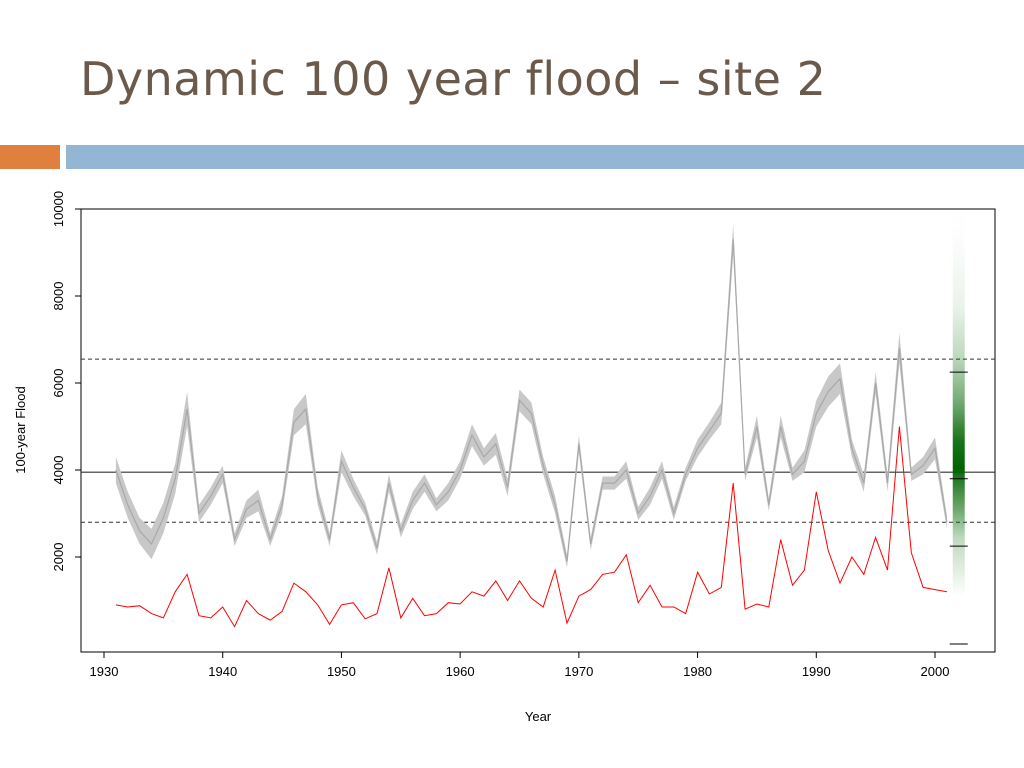 The height and width of the screenshot is (768, 1024). What do you see at coordinates (20, 429) in the screenshot?
I see `y-axis-title: 100-year Flood` at bounding box center [20, 429].